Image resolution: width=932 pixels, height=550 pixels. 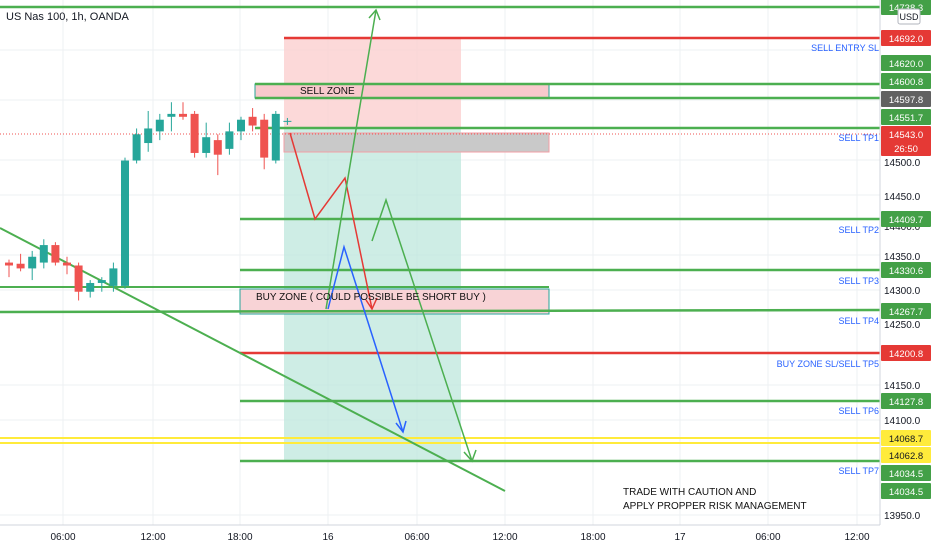 I want to click on price-badge: 14068.7, so click(x=906, y=438).